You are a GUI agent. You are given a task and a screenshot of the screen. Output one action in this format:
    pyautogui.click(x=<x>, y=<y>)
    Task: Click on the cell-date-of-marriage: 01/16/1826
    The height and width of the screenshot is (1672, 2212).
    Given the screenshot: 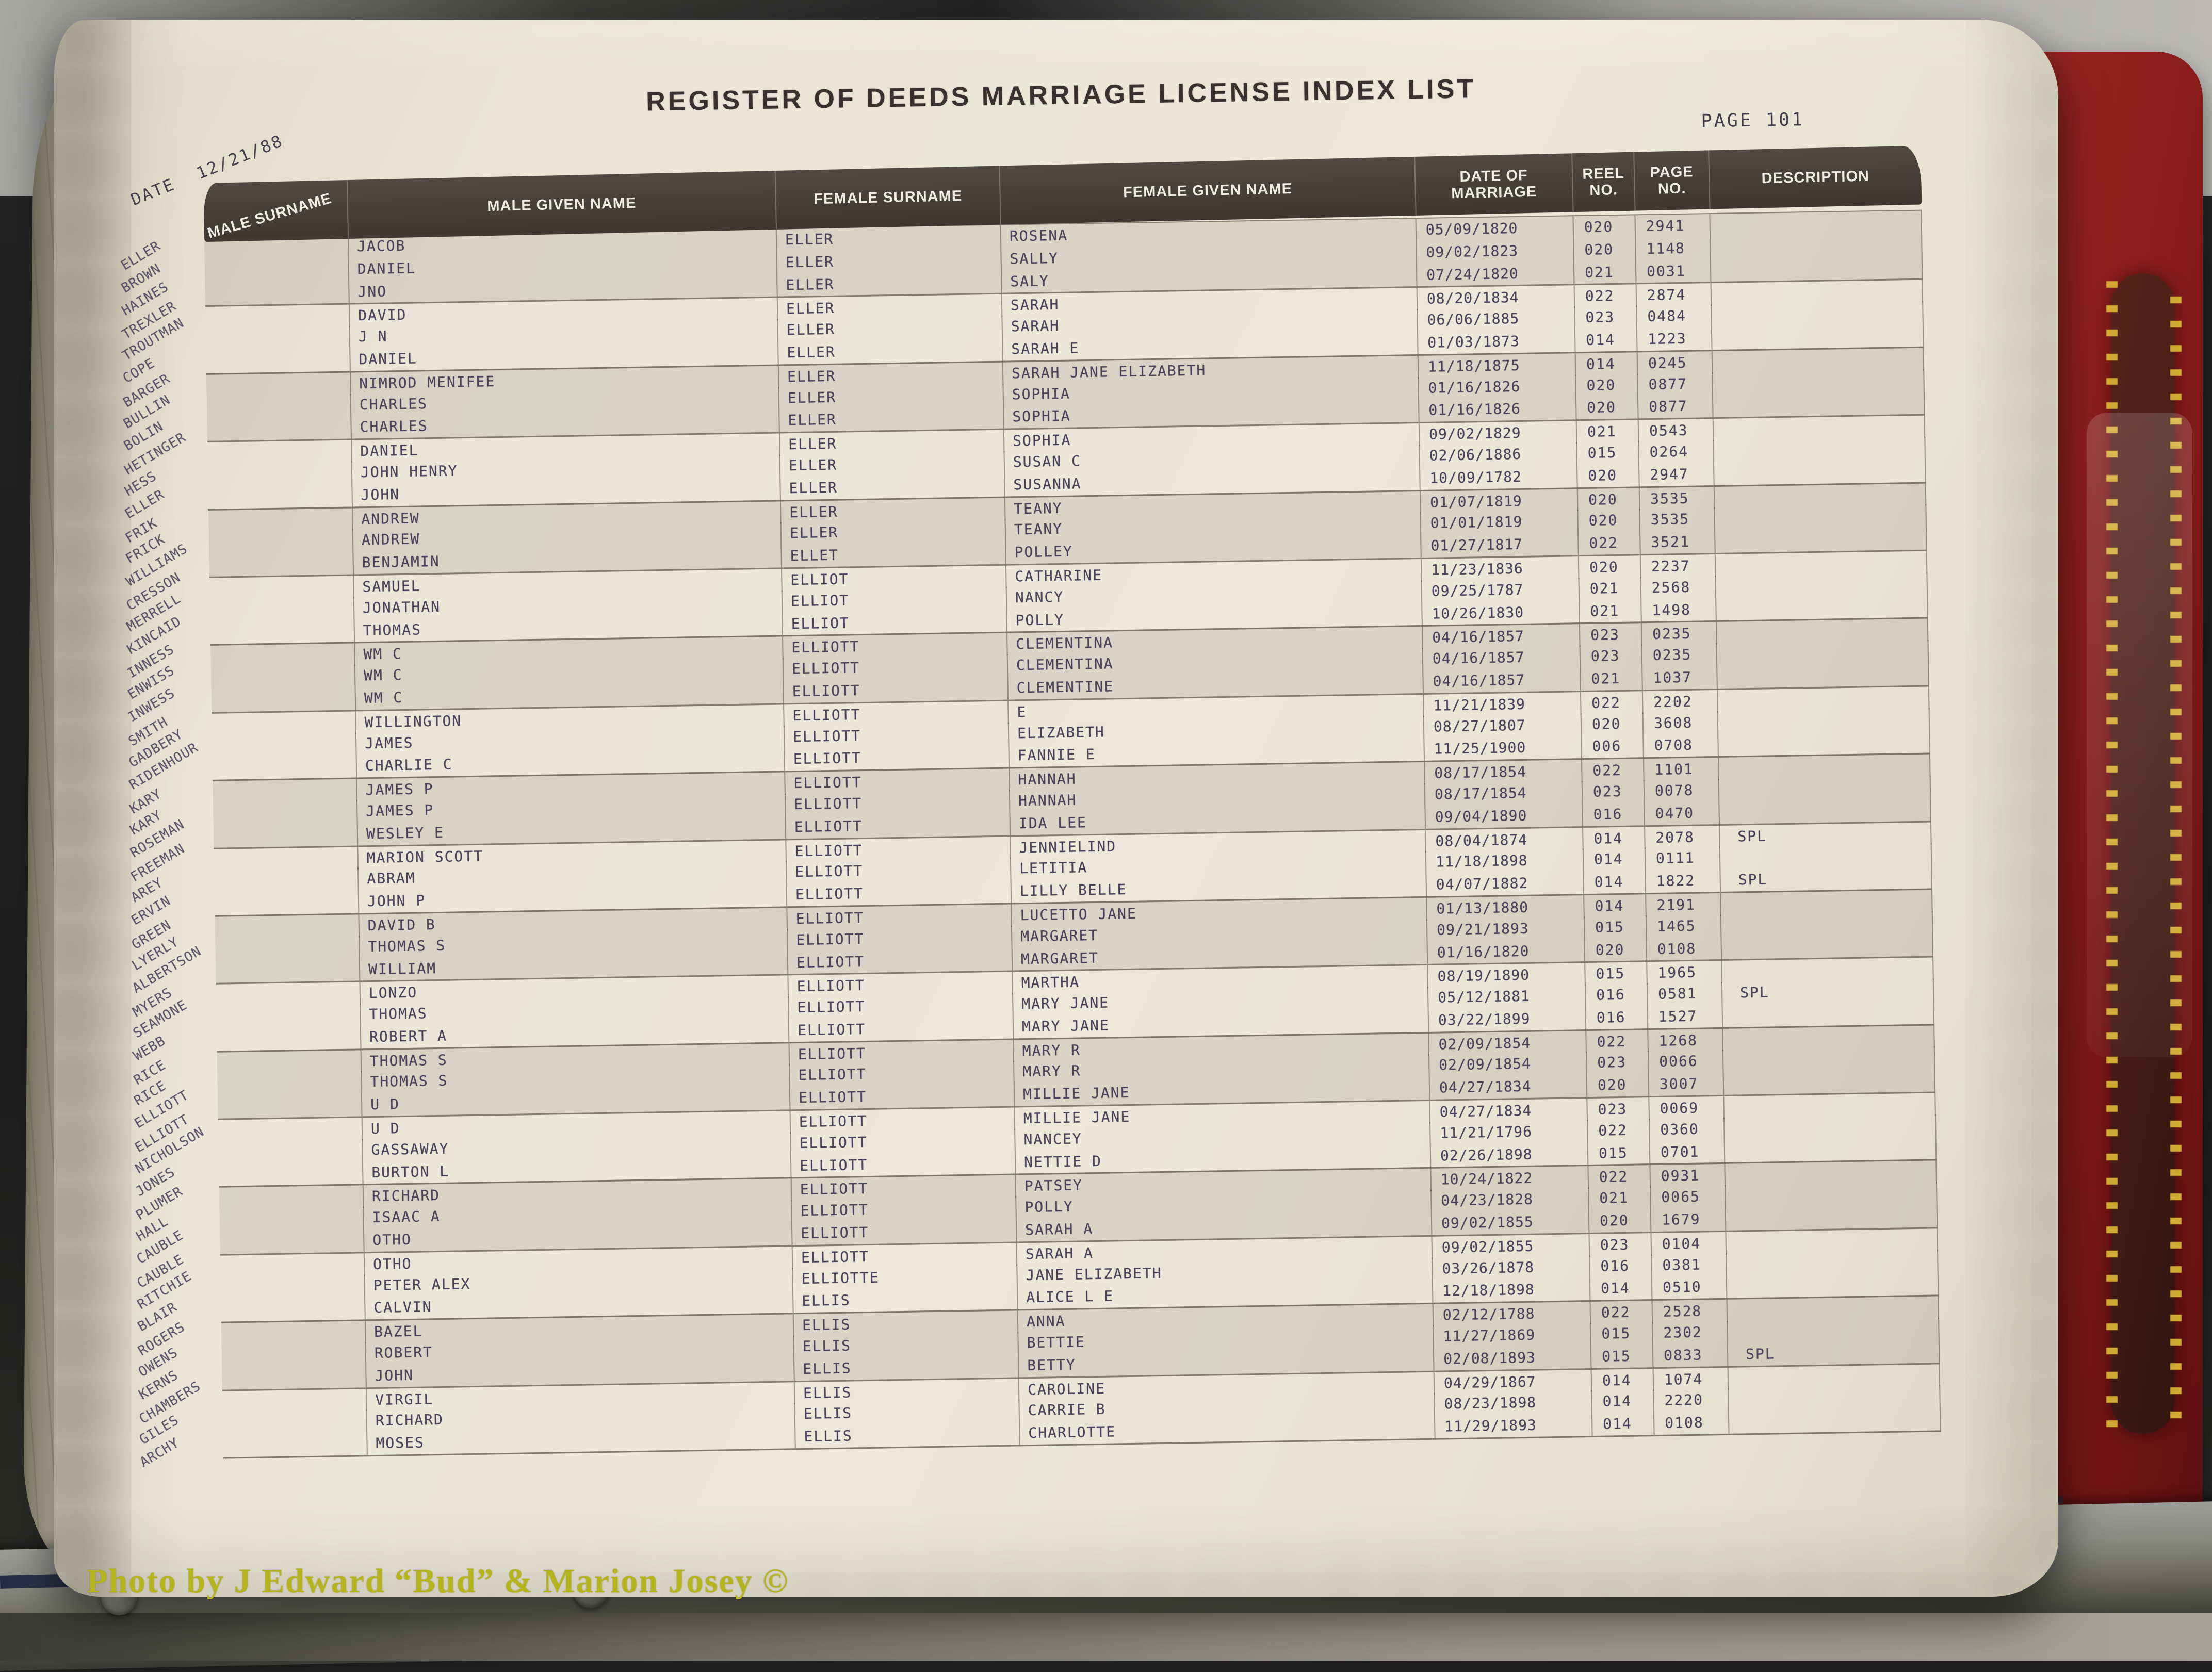 What is the action you would take?
    pyautogui.click(x=1497, y=387)
    